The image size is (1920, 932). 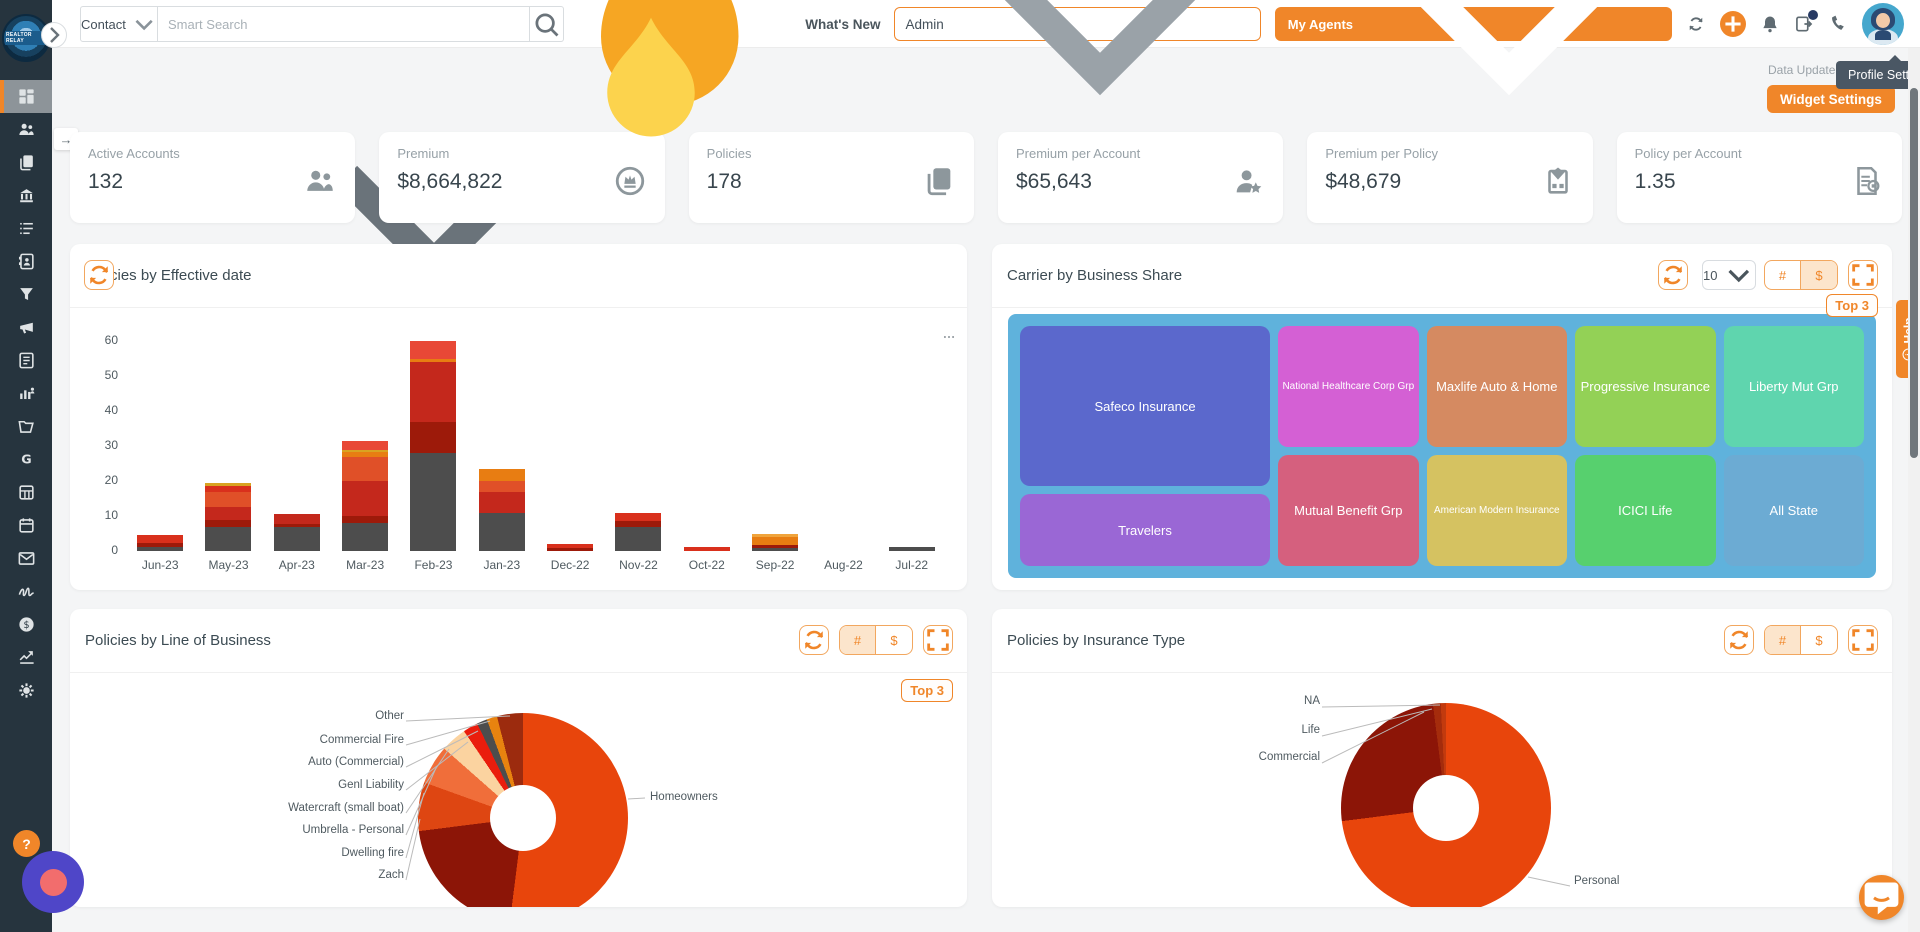 I want to click on chevron-right-icon, so click(x=54, y=35).